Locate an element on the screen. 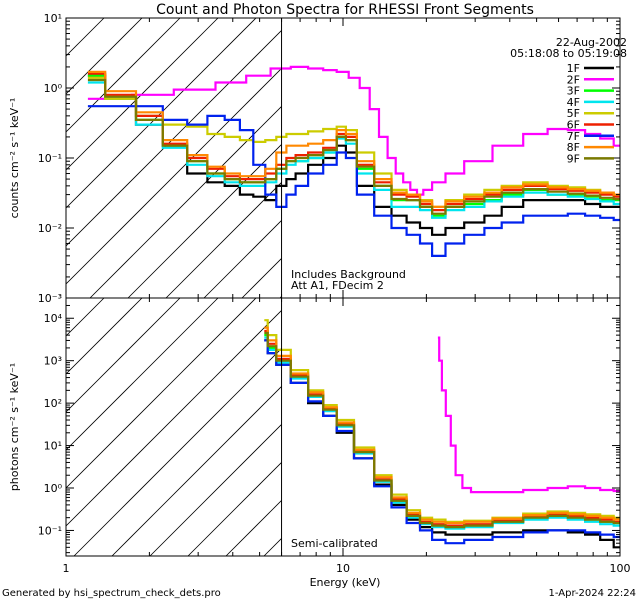 This screenshot has width=640, height=600. annotation-attenuator: Att A1, FDecim 2 is located at coordinates (337, 285).